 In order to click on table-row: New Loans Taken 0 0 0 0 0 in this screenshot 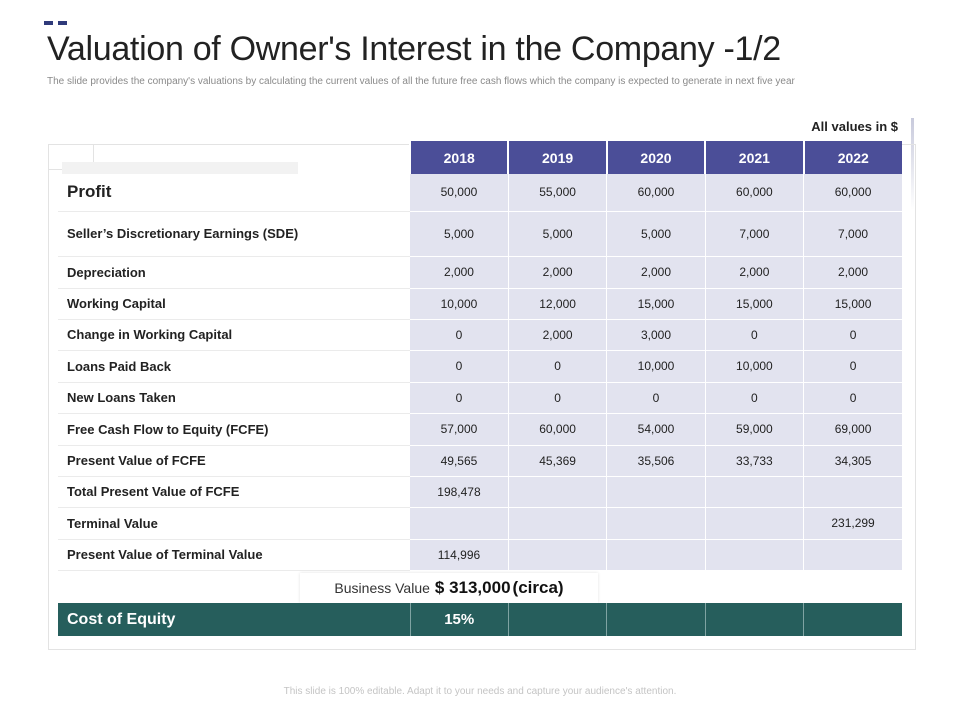, I will do `click(480, 398)`.